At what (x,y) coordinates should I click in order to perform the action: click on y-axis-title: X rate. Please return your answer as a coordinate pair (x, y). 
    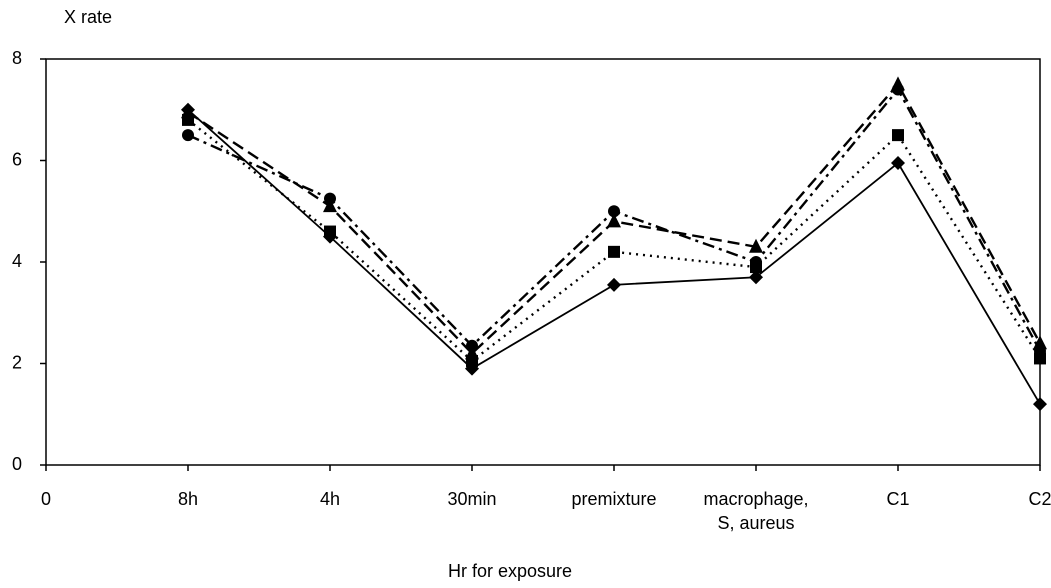
    Looking at the image, I should click on (88, 17).